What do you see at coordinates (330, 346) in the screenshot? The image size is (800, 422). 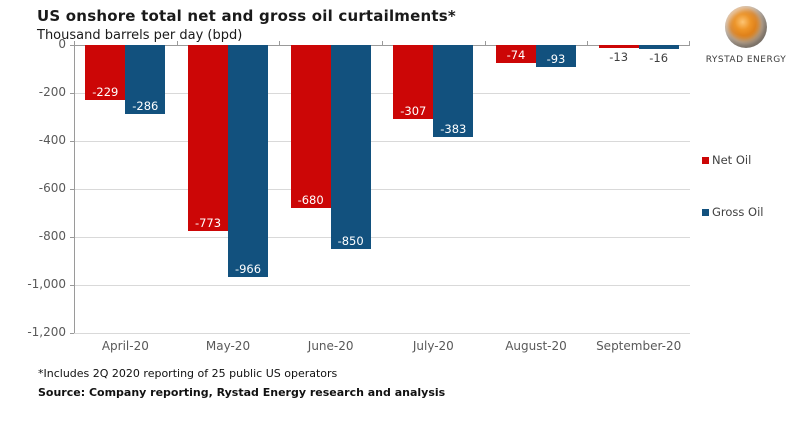 I see `x-axis-label-june-20: June-20` at bounding box center [330, 346].